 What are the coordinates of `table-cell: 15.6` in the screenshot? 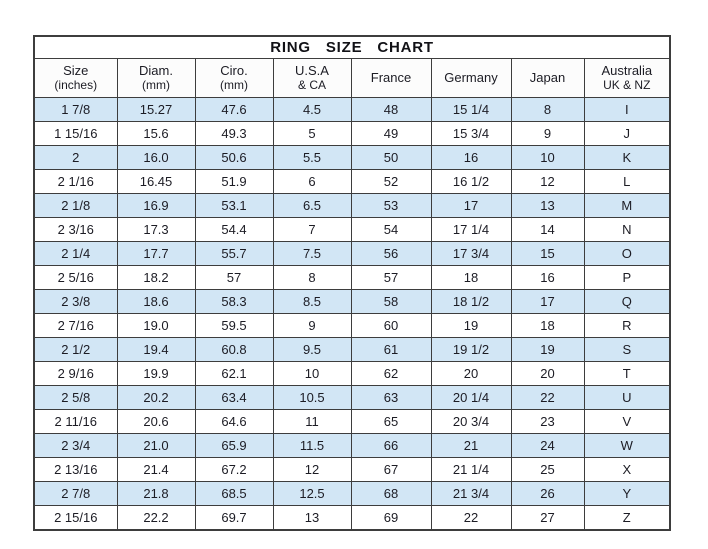 It's located at (156, 133).